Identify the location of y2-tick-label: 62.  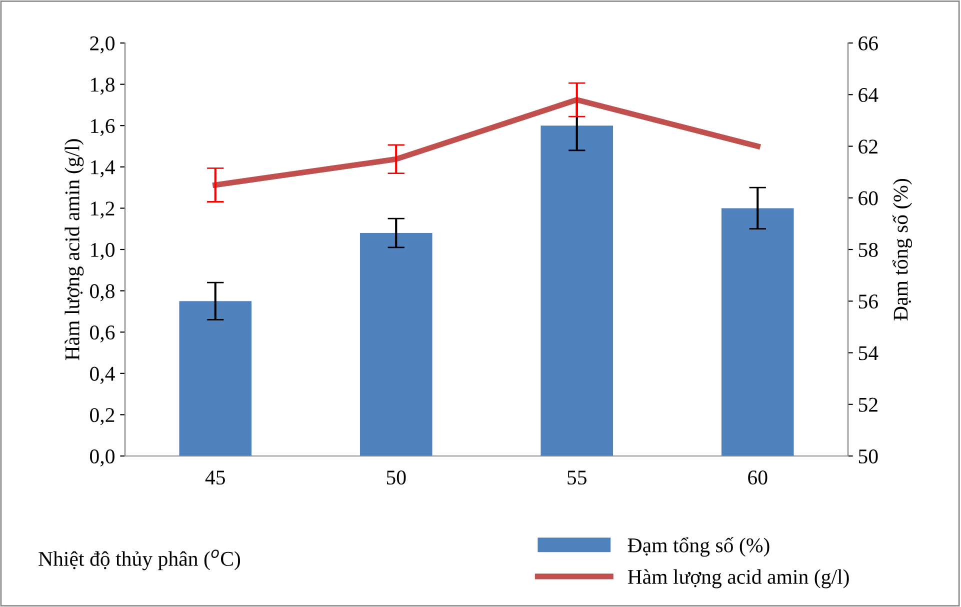
(868, 147).